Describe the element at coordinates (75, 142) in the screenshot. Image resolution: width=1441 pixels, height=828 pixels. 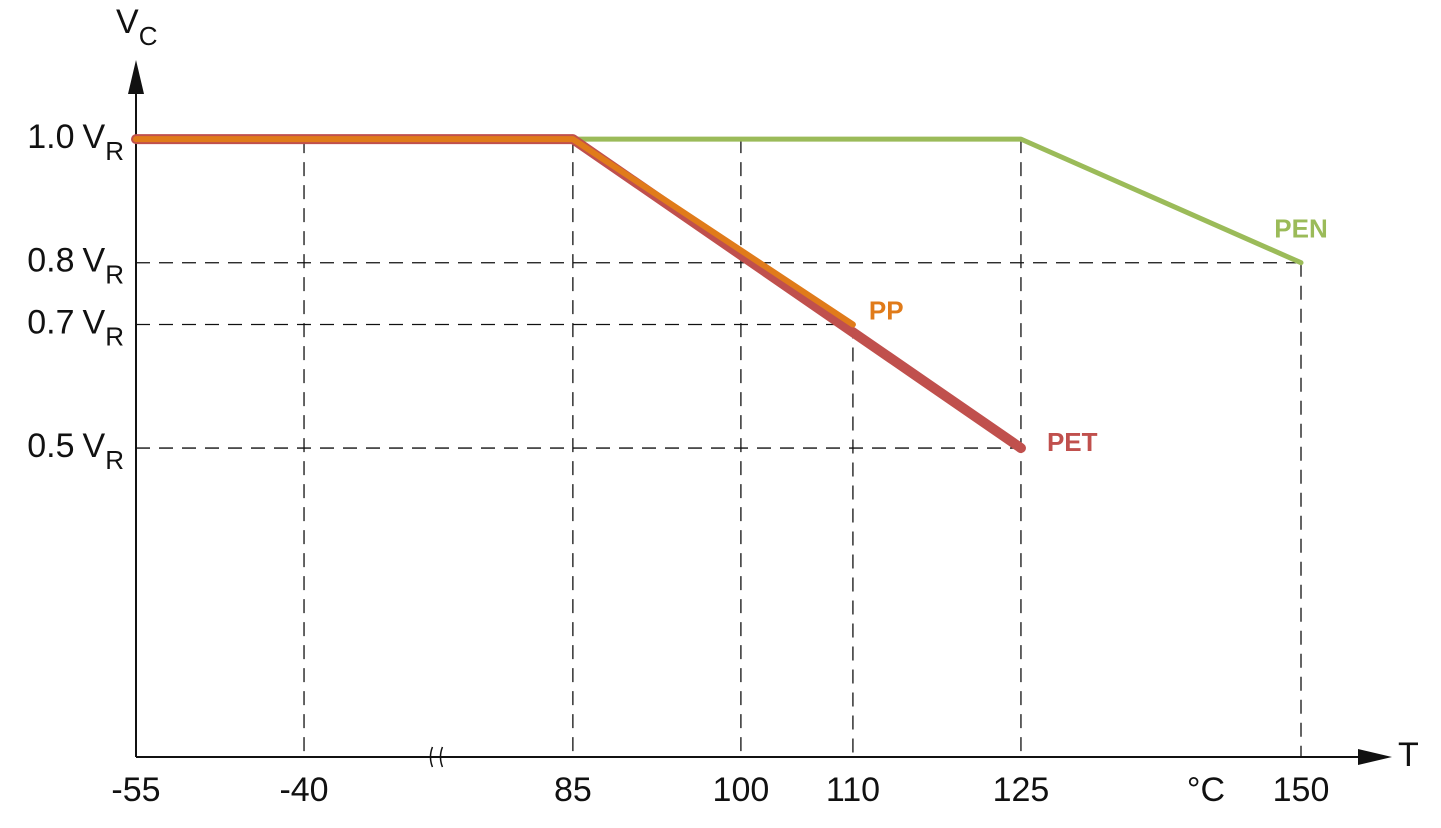
I see `y-tick-label: 1.0 VR` at that location.